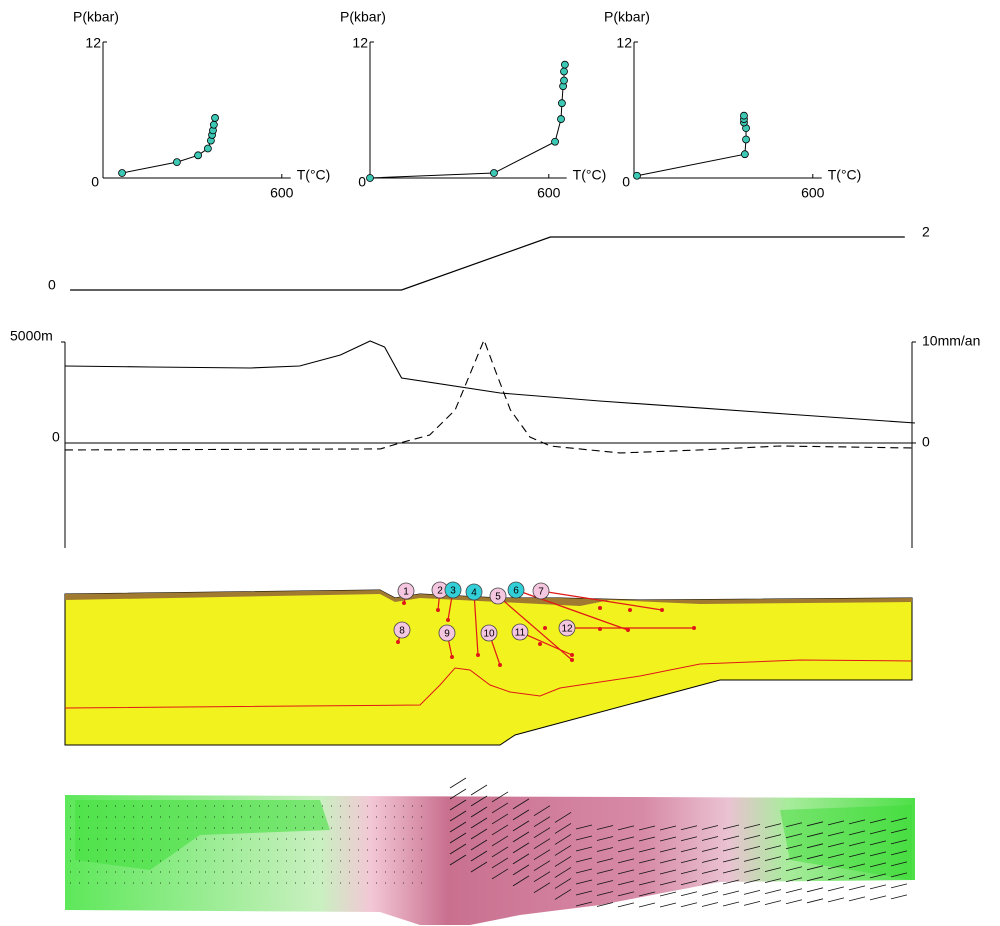  I want to click on x-tick-label: 600, so click(282, 193).